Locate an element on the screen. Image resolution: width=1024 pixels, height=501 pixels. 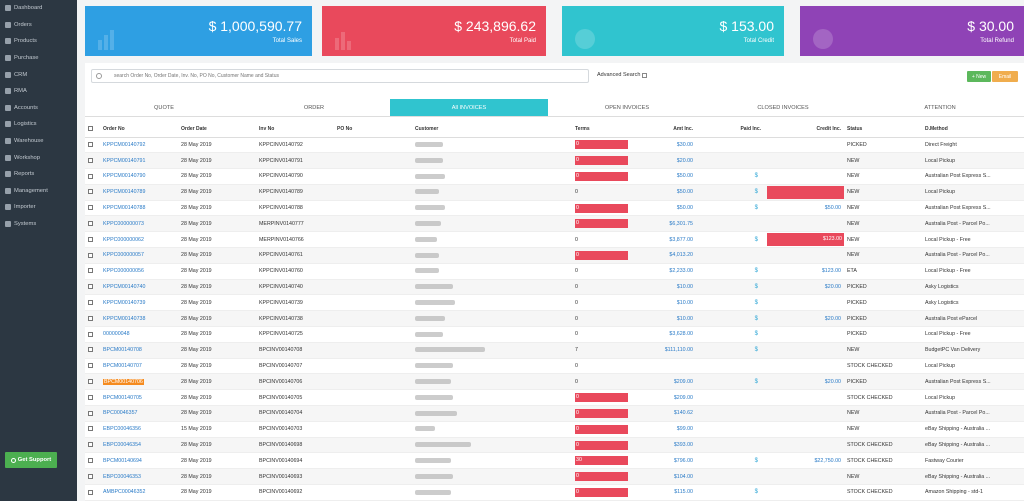
sidebar-item-workshop: Workshop is located at coordinates (38, 157).